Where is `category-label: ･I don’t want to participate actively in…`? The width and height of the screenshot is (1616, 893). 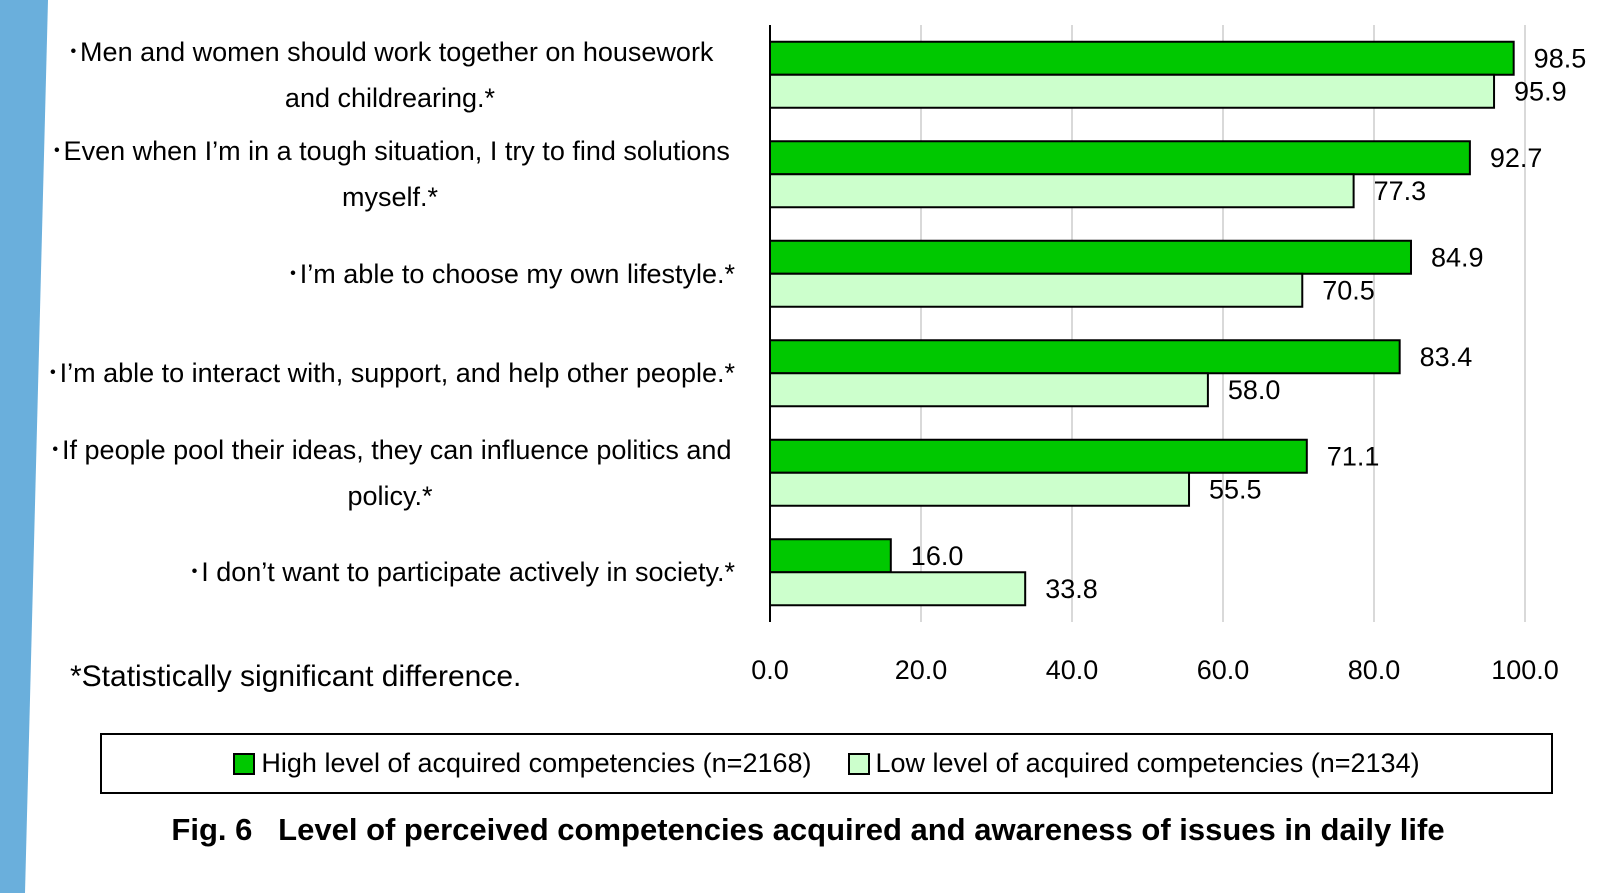 category-label: ･I don’t want to participate actively in… is located at coordinates (375, 572).